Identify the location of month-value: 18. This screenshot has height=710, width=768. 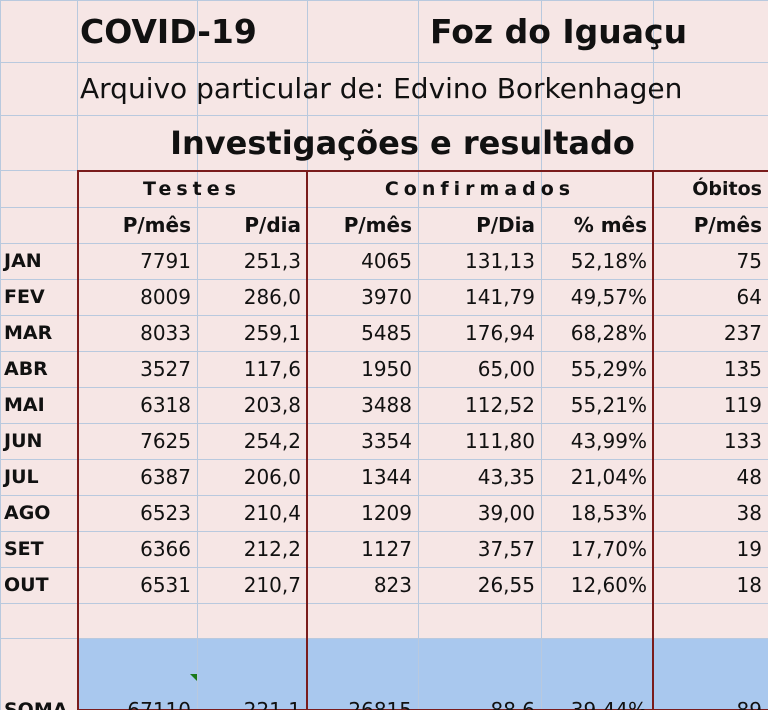
(749, 585).